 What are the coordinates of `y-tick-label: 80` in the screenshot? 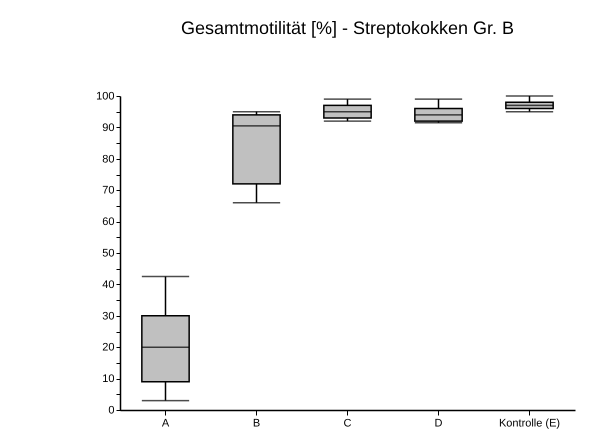 It's located at (108, 159).